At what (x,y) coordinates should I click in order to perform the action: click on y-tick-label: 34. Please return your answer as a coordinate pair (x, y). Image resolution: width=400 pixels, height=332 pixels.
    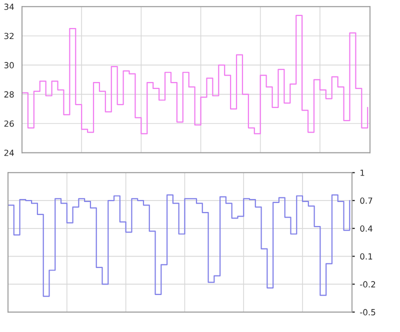
    Looking at the image, I should click on (9, 7).